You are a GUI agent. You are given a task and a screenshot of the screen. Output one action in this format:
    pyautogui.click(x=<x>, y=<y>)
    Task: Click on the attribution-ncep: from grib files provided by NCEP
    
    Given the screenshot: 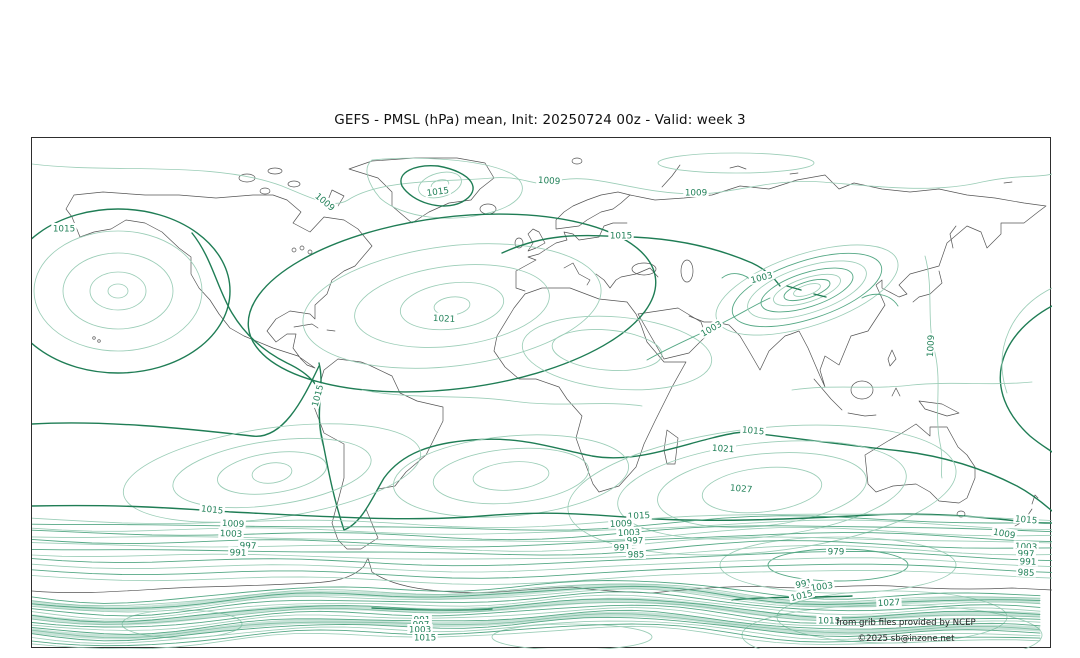 What is the action you would take?
    pyautogui.click(x=905, y=623)
    